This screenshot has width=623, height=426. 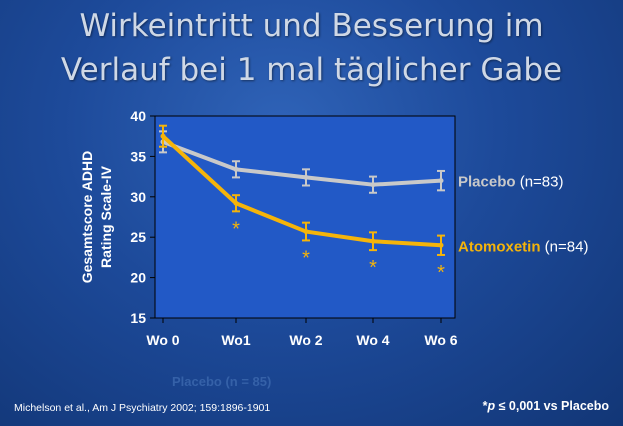 What do you see at coordinates (311, 70) in the screenshot?
I see `title-line-2: Verlauf bei 1 mal täglicher Gabe` at bounding box center [311, 70].